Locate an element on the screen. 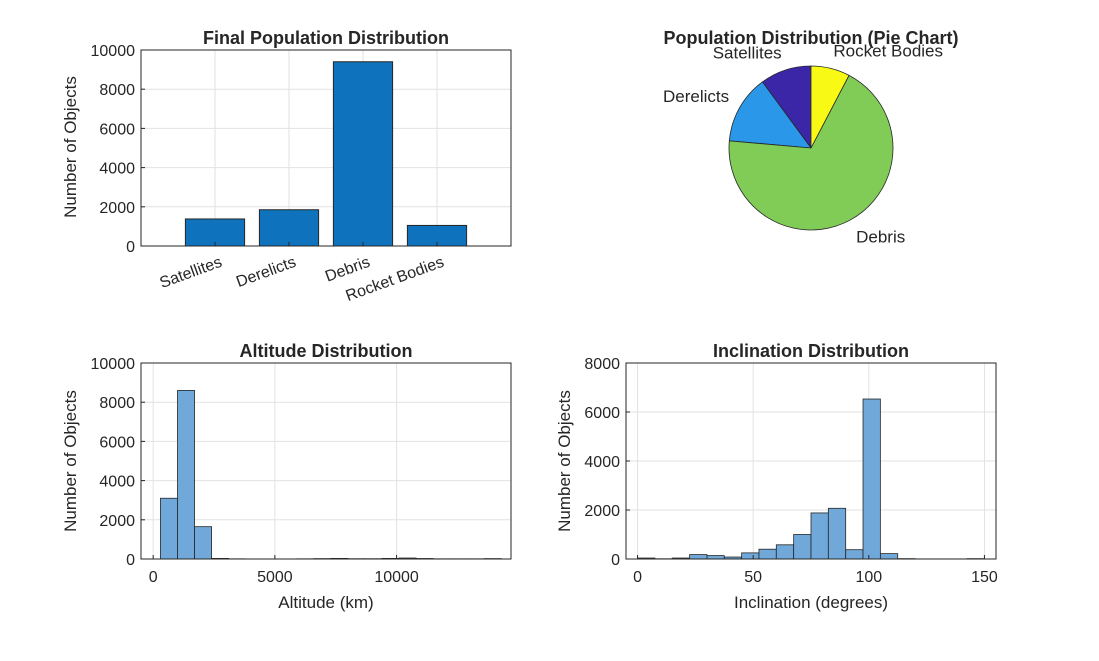 Image resolution: width=1099 pixels, height=661 pixels. inclination-xtick-label: 0 is located at coordinates (637, 577).